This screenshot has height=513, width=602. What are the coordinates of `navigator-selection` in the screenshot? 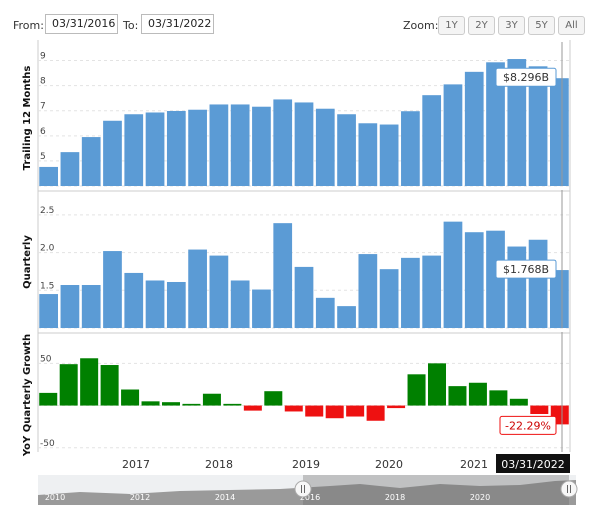 It's located at (436, 490).